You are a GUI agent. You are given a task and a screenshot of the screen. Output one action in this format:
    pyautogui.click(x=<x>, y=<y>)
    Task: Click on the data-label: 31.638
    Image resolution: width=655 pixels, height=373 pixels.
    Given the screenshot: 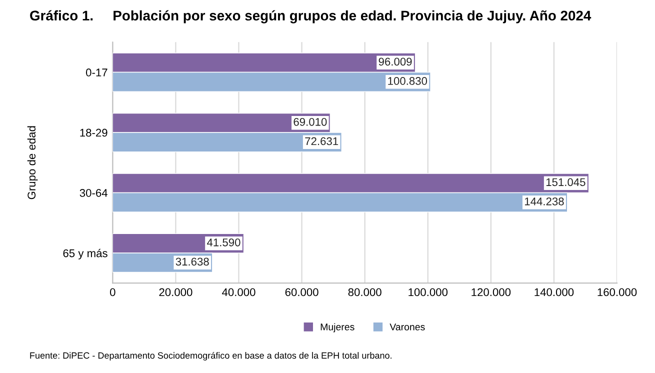 What is the action you would take?
    pyautogui.click(x=192, y=262)
    